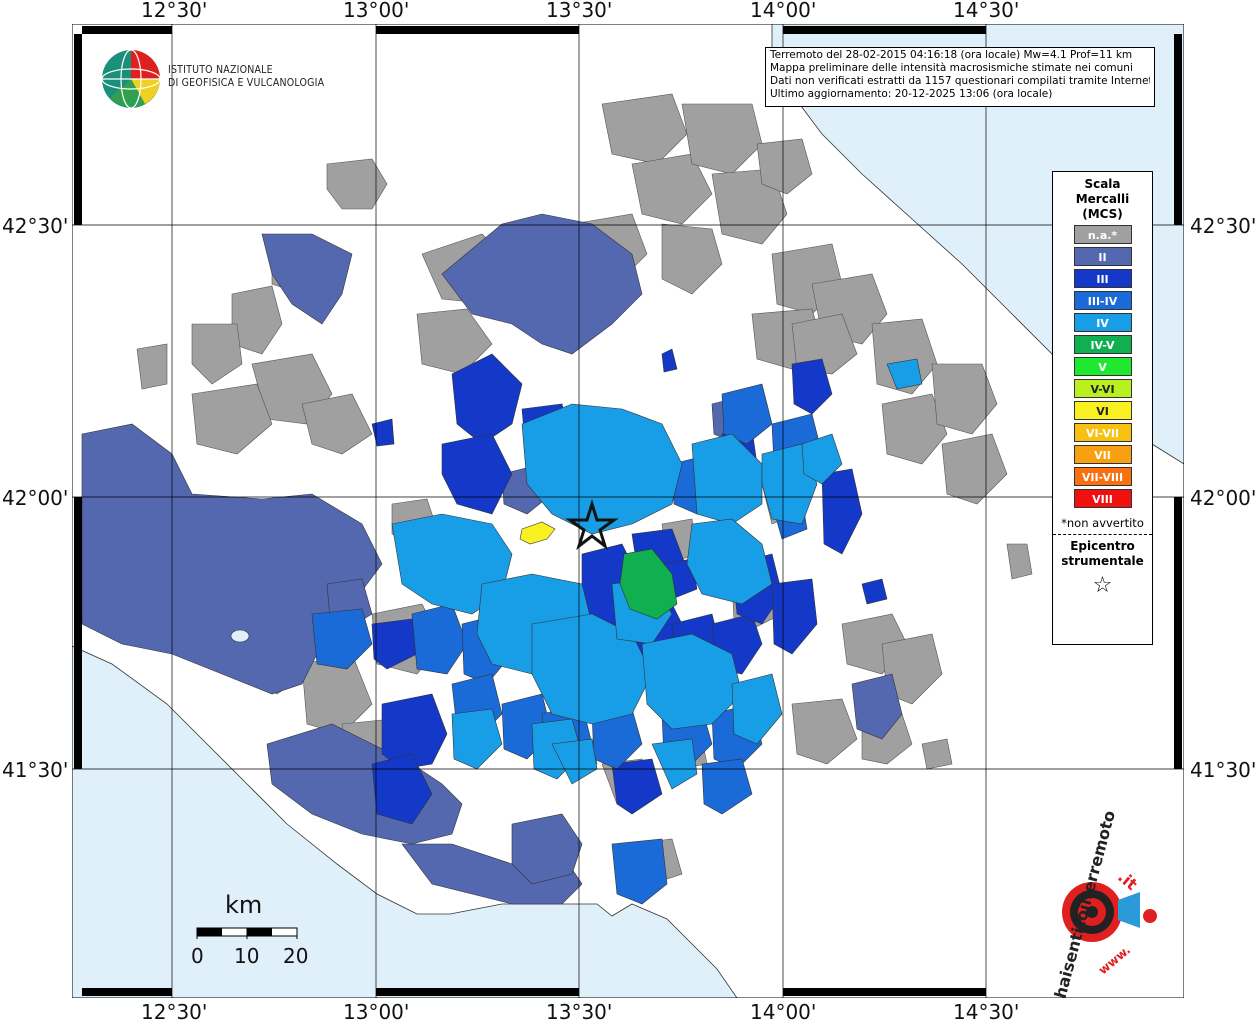 The height and width of the screenshot is (1024, 1255). Describe the element at coordinates (592, 524) in the screenshot. I see `epicentre-star` at that location.